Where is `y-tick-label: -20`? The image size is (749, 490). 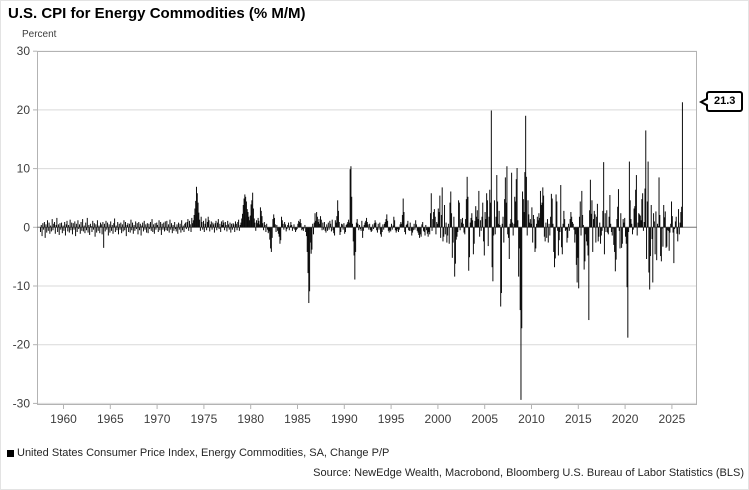
y-tick-label: -20 is located at coordinates (22, 345).